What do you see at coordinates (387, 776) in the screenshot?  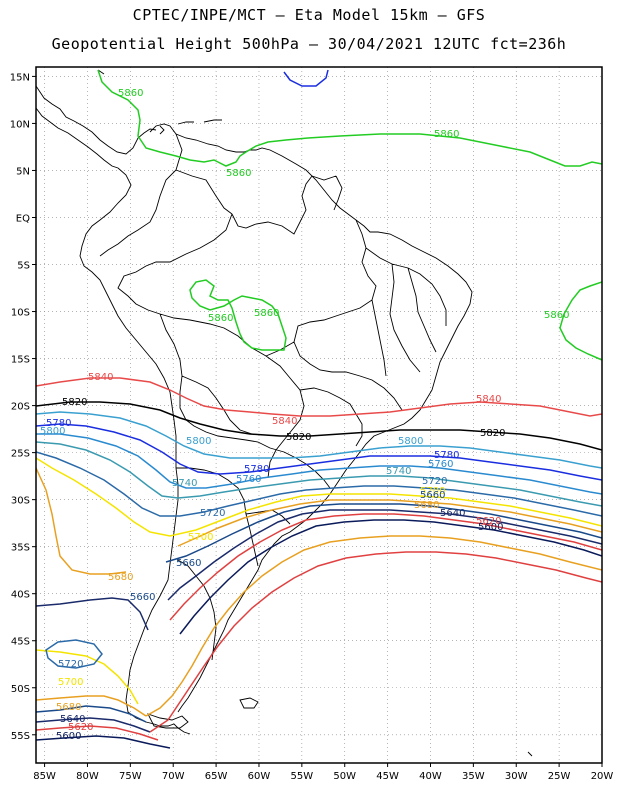 I see `lon-tick-label: 45W` at bounding box center [387, 776].